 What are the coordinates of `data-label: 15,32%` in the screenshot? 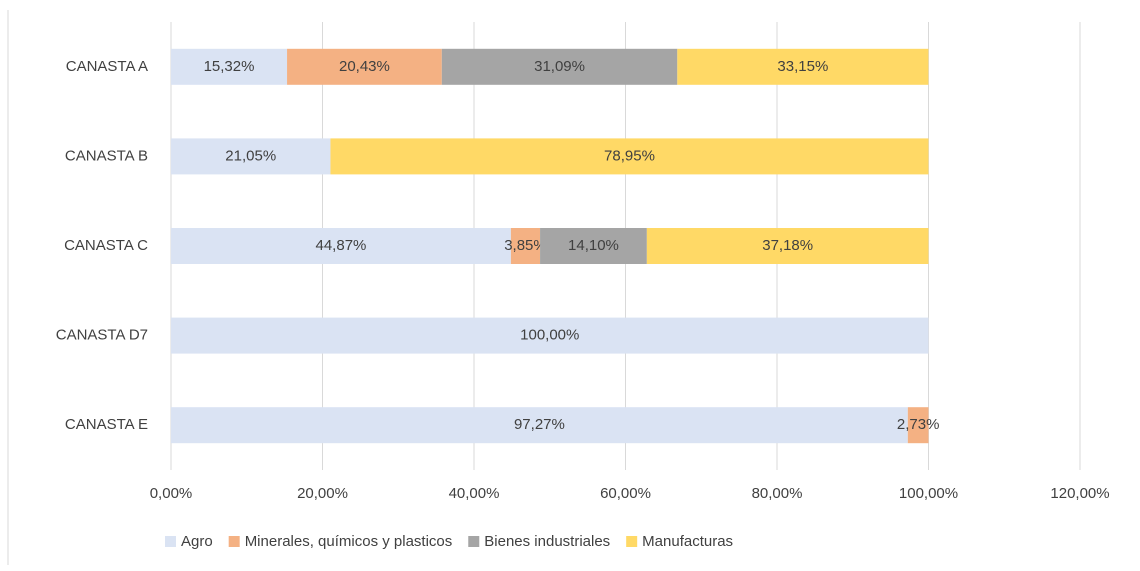 It's located at (229, 66).